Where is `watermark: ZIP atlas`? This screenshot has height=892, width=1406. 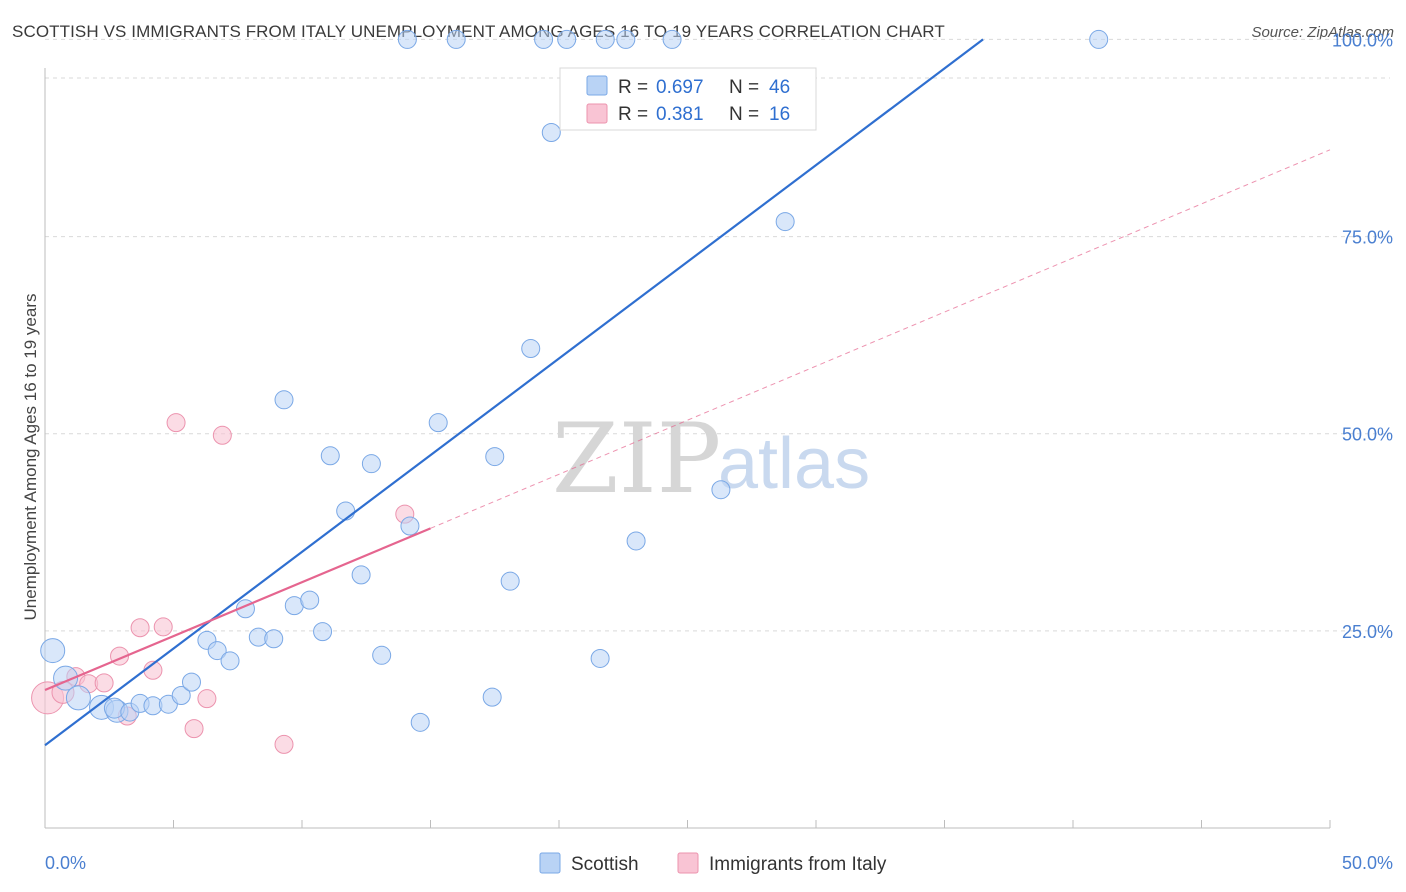 watermark: ZIP atlas is located at coordinates (711, 459).